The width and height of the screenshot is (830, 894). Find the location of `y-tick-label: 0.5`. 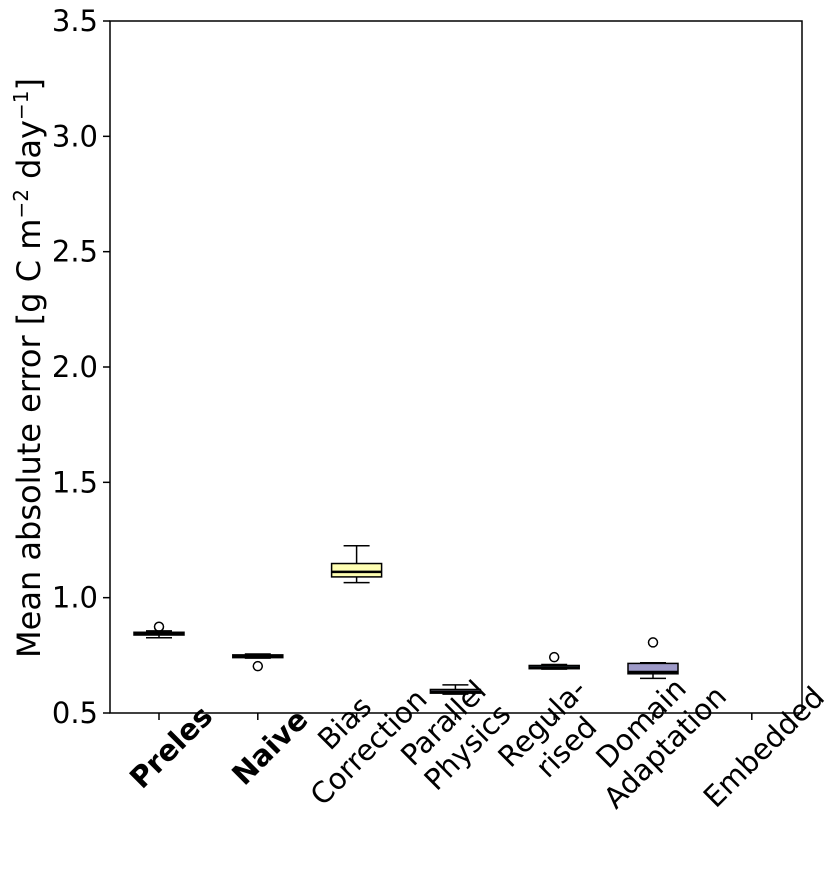

y-tick-label: 0.5 is located at coordinates (75, 713).